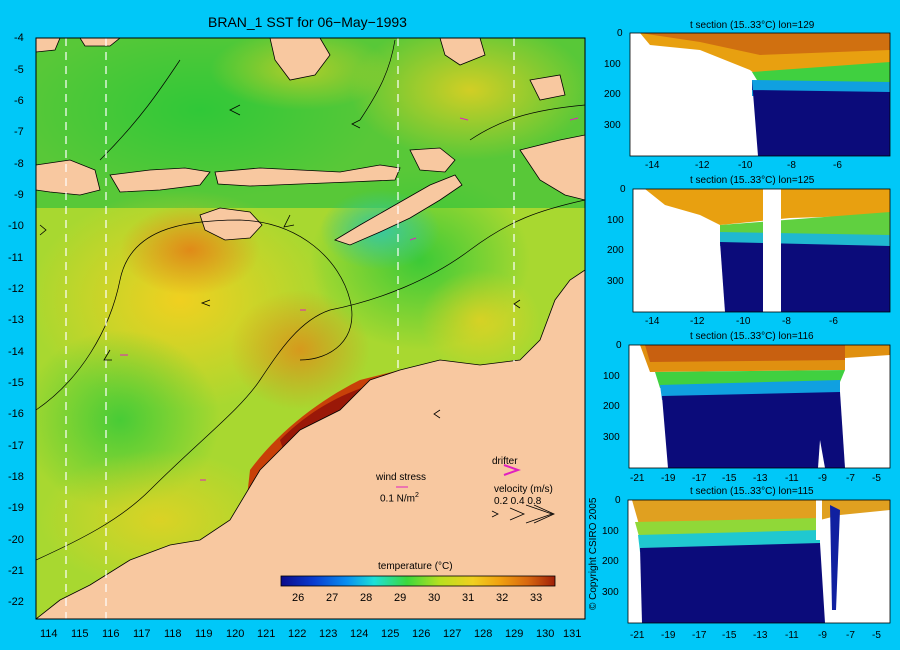  I want to click on colorbar-tick: 28, so click(366, 598).